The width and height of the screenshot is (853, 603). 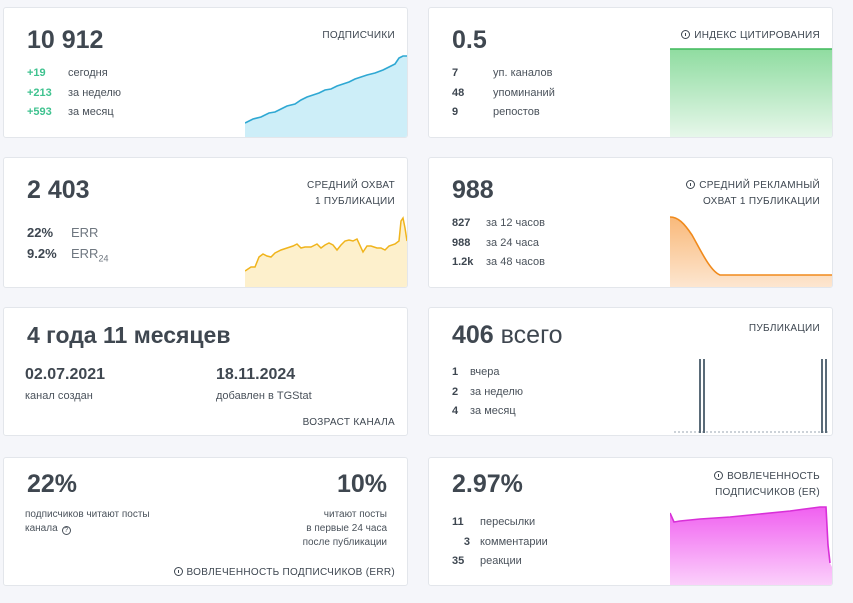 I want to click on stat-48h: 1.2k за 48 часов, so click(x=498, y=262).